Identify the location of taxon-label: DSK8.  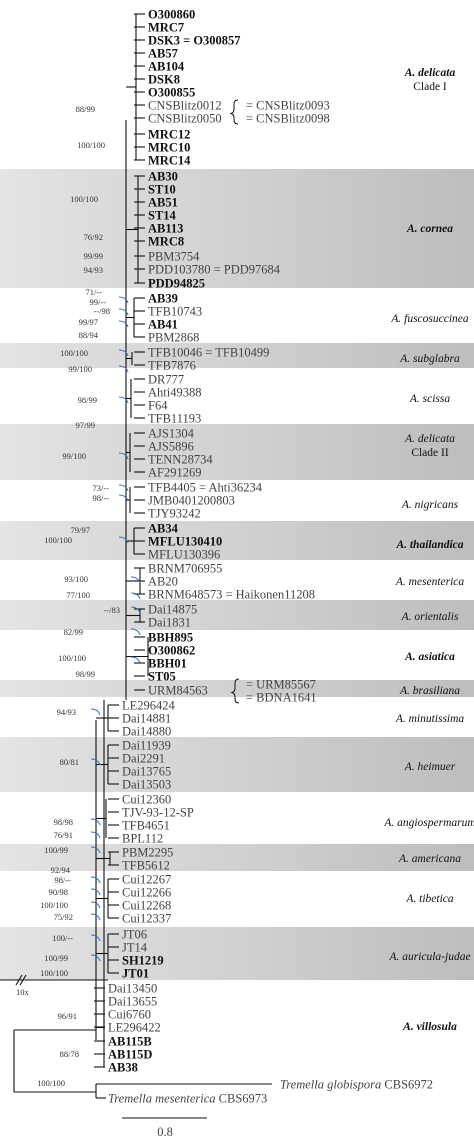
(164, 80).